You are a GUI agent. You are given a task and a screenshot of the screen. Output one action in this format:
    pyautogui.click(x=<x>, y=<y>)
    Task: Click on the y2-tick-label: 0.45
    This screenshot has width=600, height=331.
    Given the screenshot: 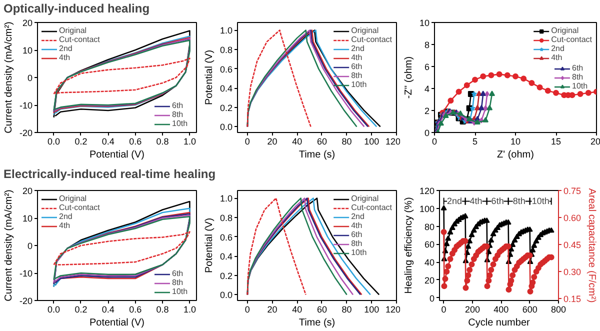 What is the action you would take?
    pyautogui.click(x=573, y=245)
    